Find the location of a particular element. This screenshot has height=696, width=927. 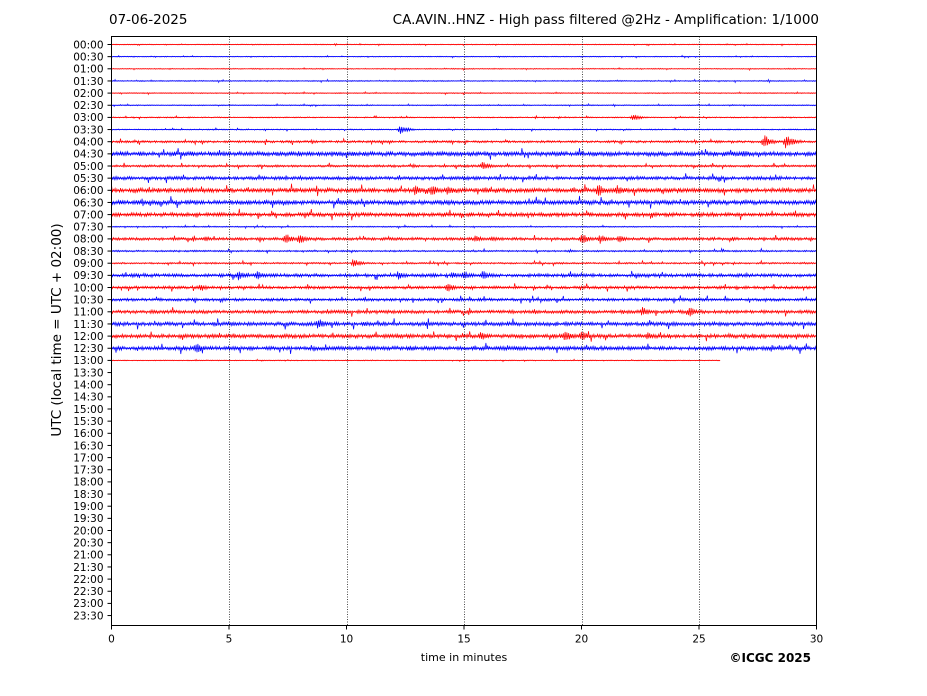

y-tick-label: 21:30 is located at coordinates (88, 568).